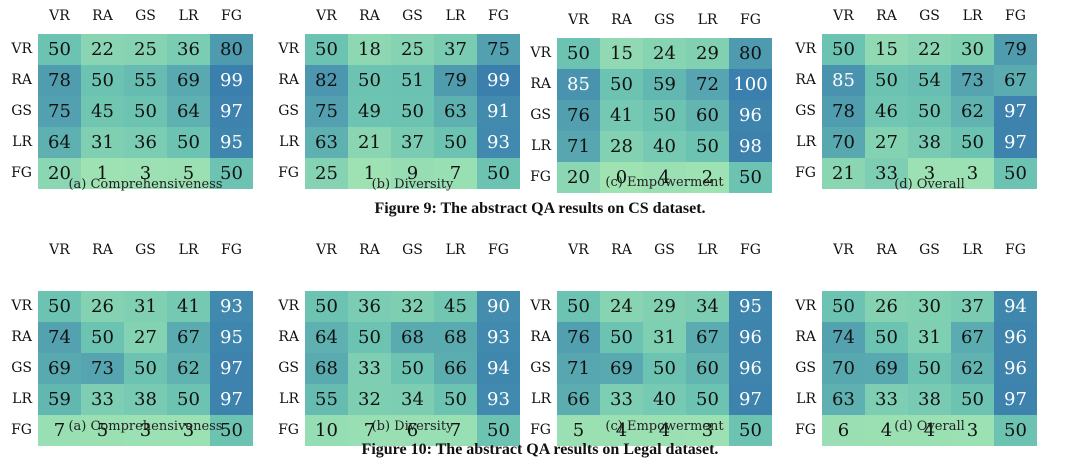 The image size is (1080, 471). Describe the element at coordinates (498, 80) in the screenshot. I see `heatmap-cell: 99` at that location.